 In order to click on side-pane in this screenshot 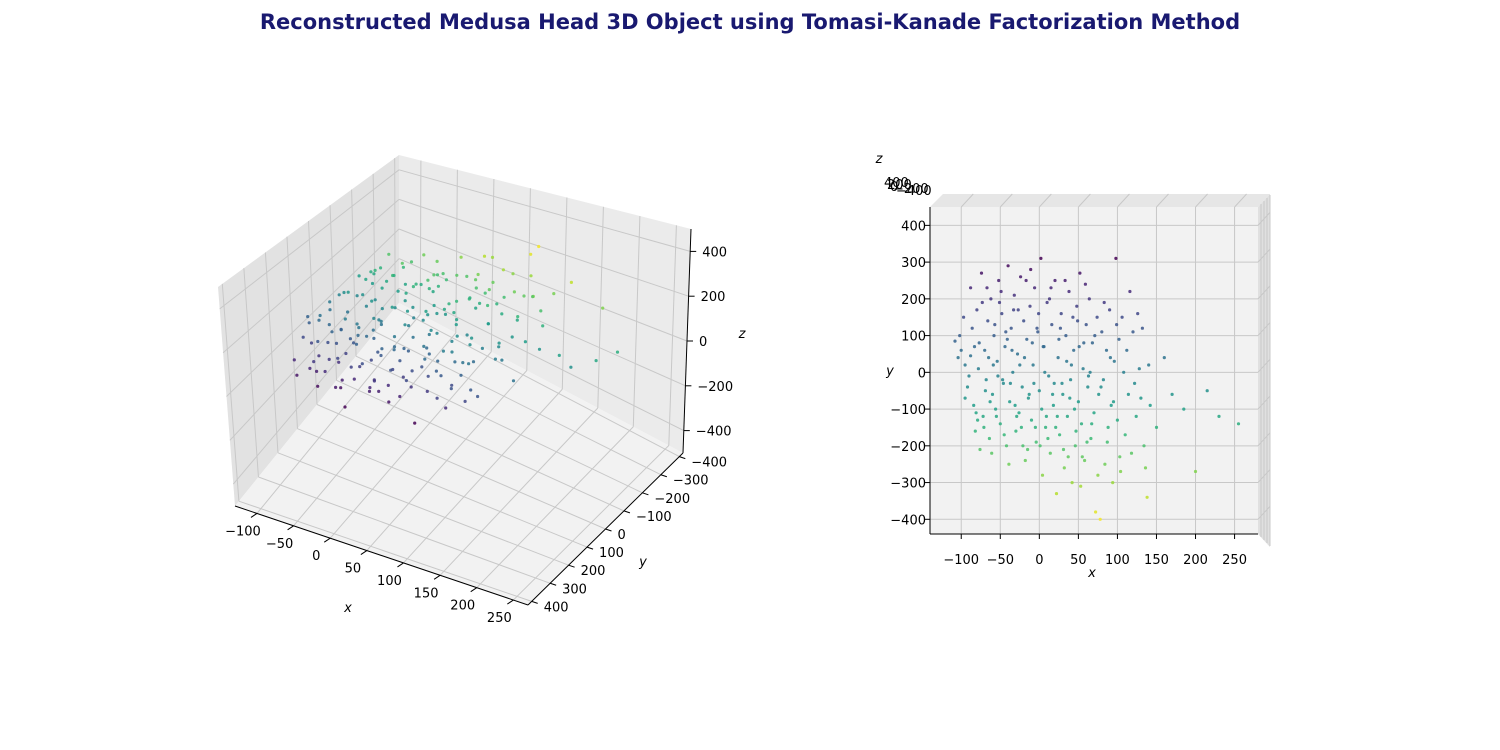, I will do `click(308, 330)`.